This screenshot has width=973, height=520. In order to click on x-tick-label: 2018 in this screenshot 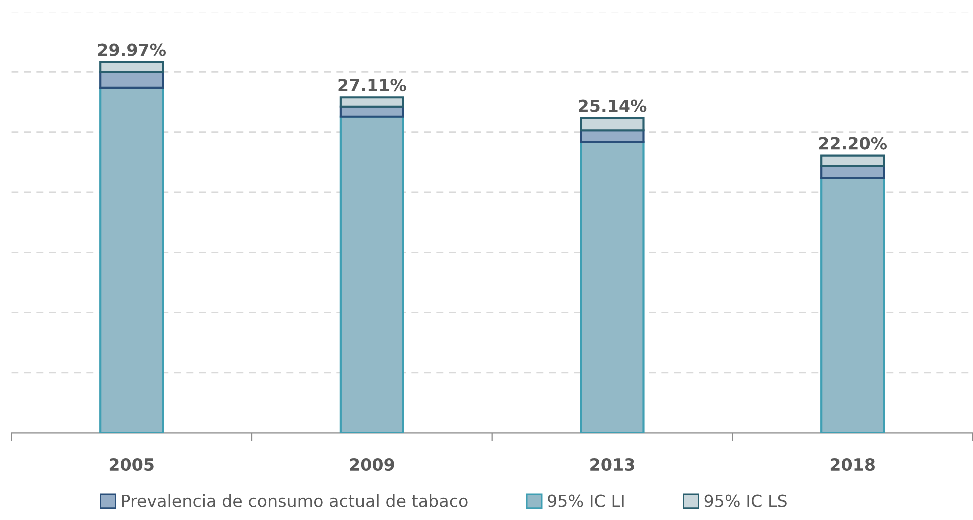, I will do `click(852, 465)`.